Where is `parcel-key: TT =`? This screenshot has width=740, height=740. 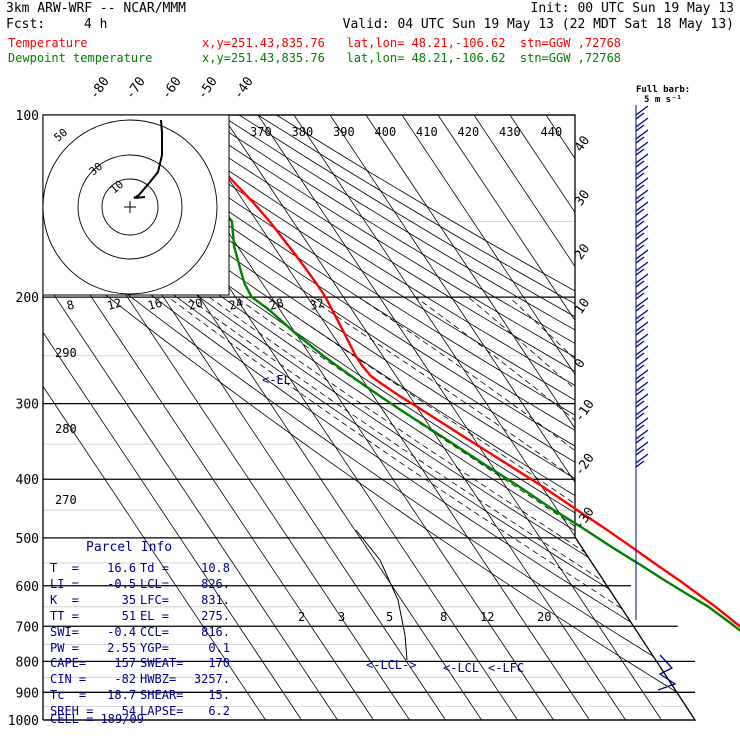
parcel-key: TT = is located at coordinates (64, 615).